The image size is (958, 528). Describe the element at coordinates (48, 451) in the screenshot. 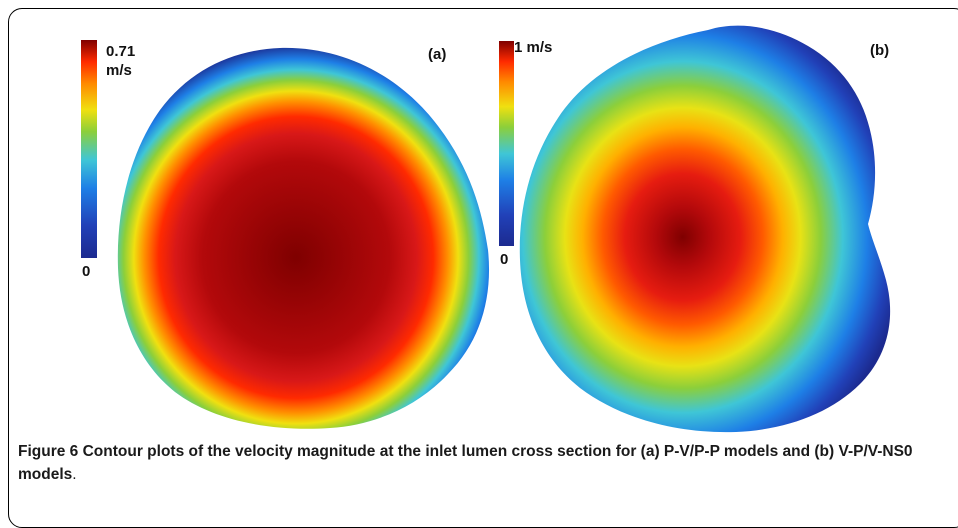

I see `figure-label: Figure 6` at that location.